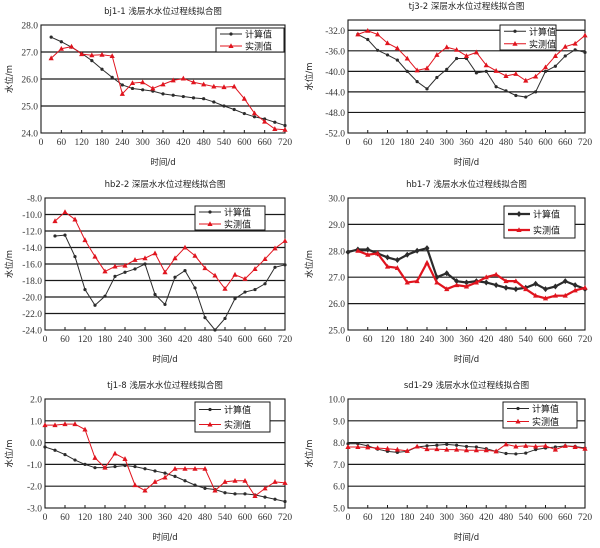 This screenshot has height=548, width=600. Describe the element at coordinates (339, 466) in the screenshot. I see `y-tick-label: 7.0` at that location.